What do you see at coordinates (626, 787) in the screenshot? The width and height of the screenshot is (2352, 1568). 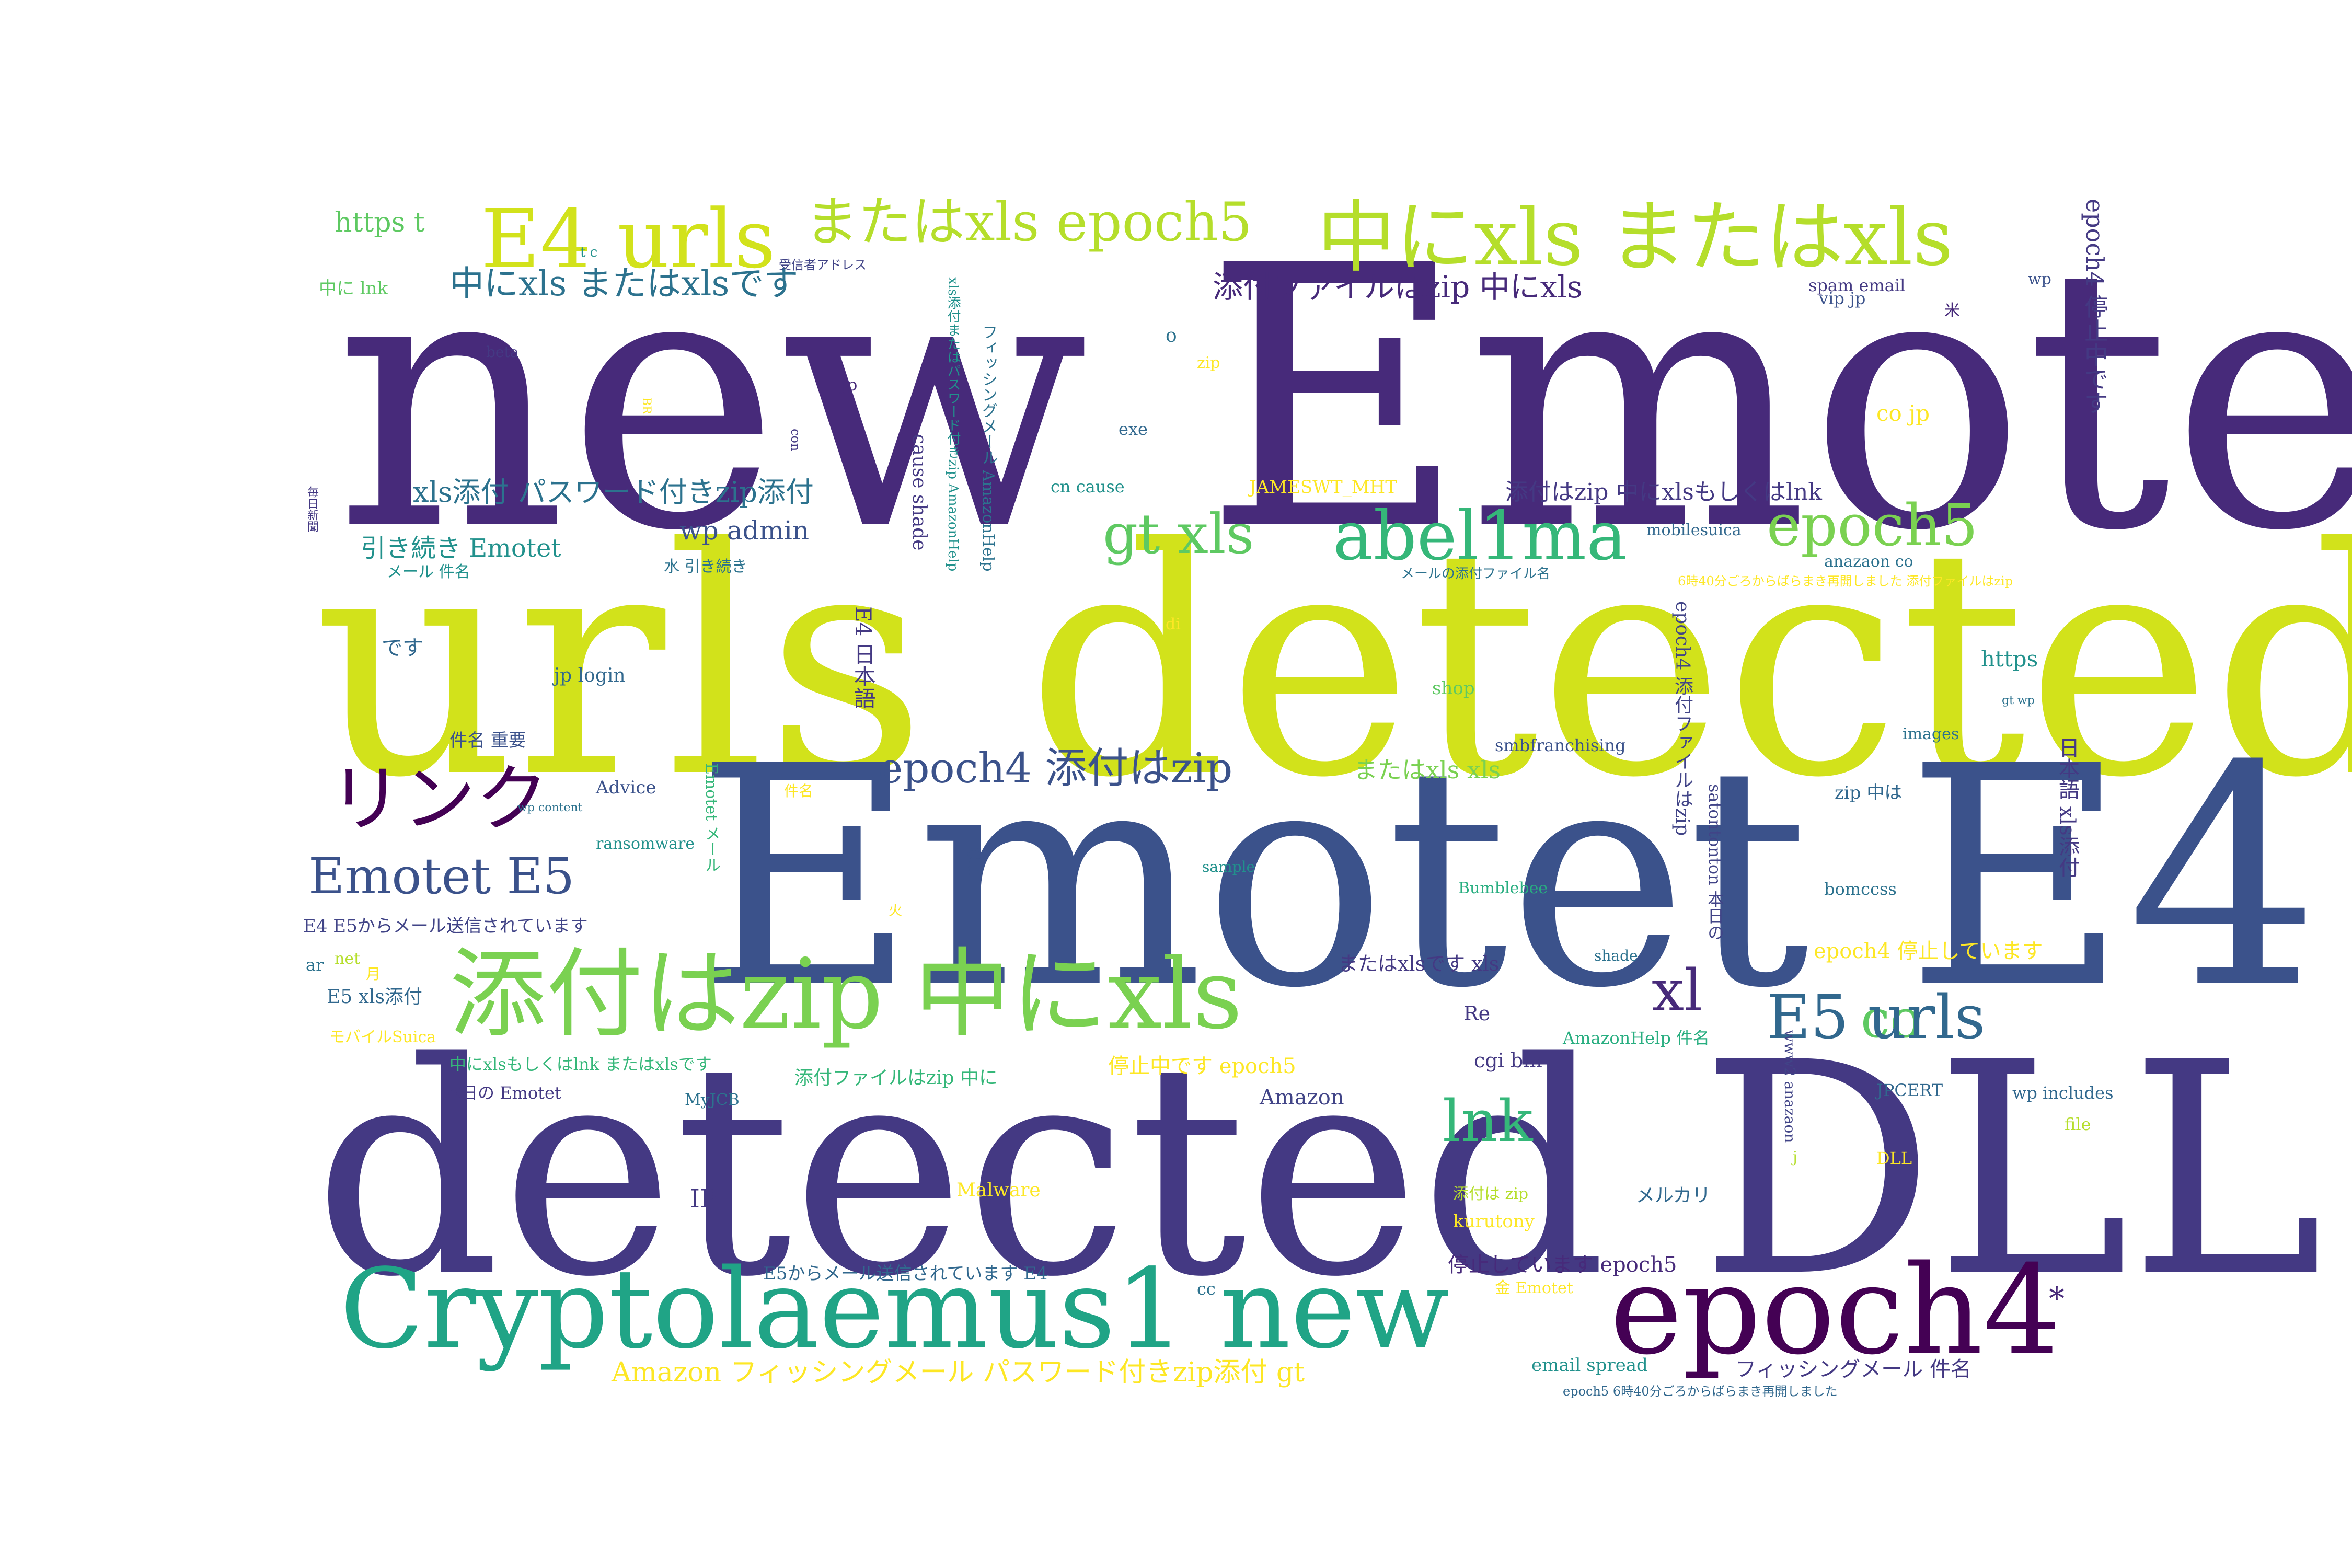 I see `word: Advice` at bounding box center [626, 787].